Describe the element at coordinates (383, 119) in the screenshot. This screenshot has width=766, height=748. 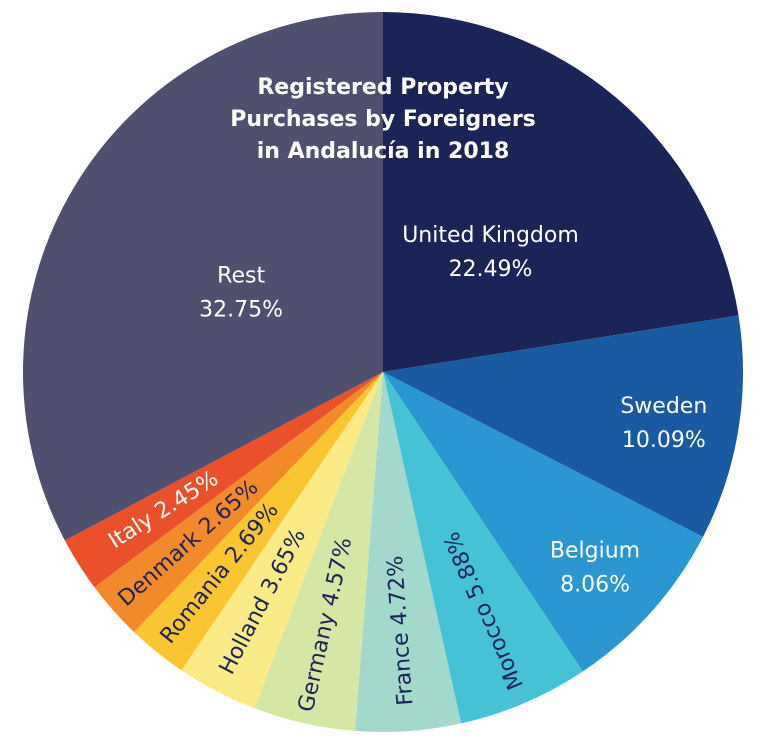
I see `chart-title-line-2: Purchases by Foreigners` at that location.